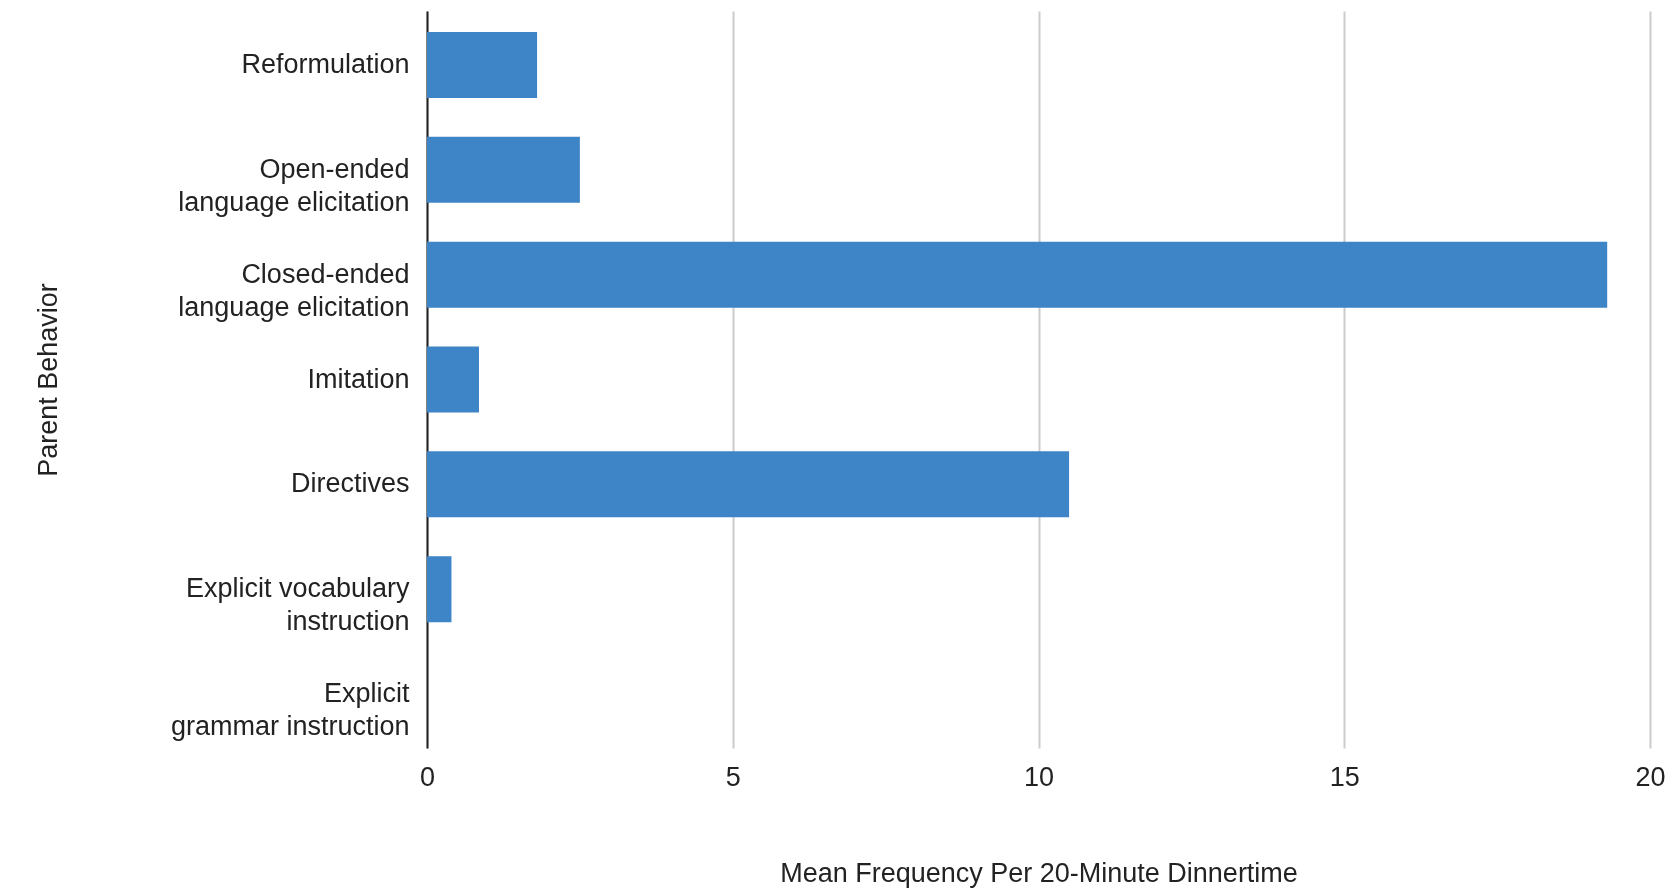  Describe the element at coordinates (358, 378) in the screenshot. I see `y-tick-label: Imitation` at that location.